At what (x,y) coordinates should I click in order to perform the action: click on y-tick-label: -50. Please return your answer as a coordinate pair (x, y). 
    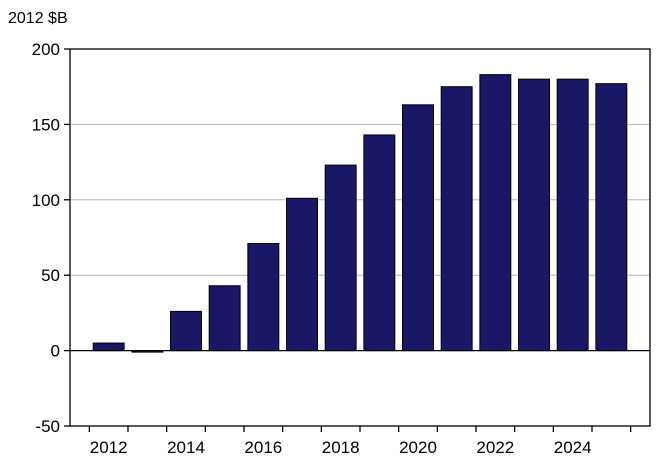
    Looking at the image, I should click on (47, 426).